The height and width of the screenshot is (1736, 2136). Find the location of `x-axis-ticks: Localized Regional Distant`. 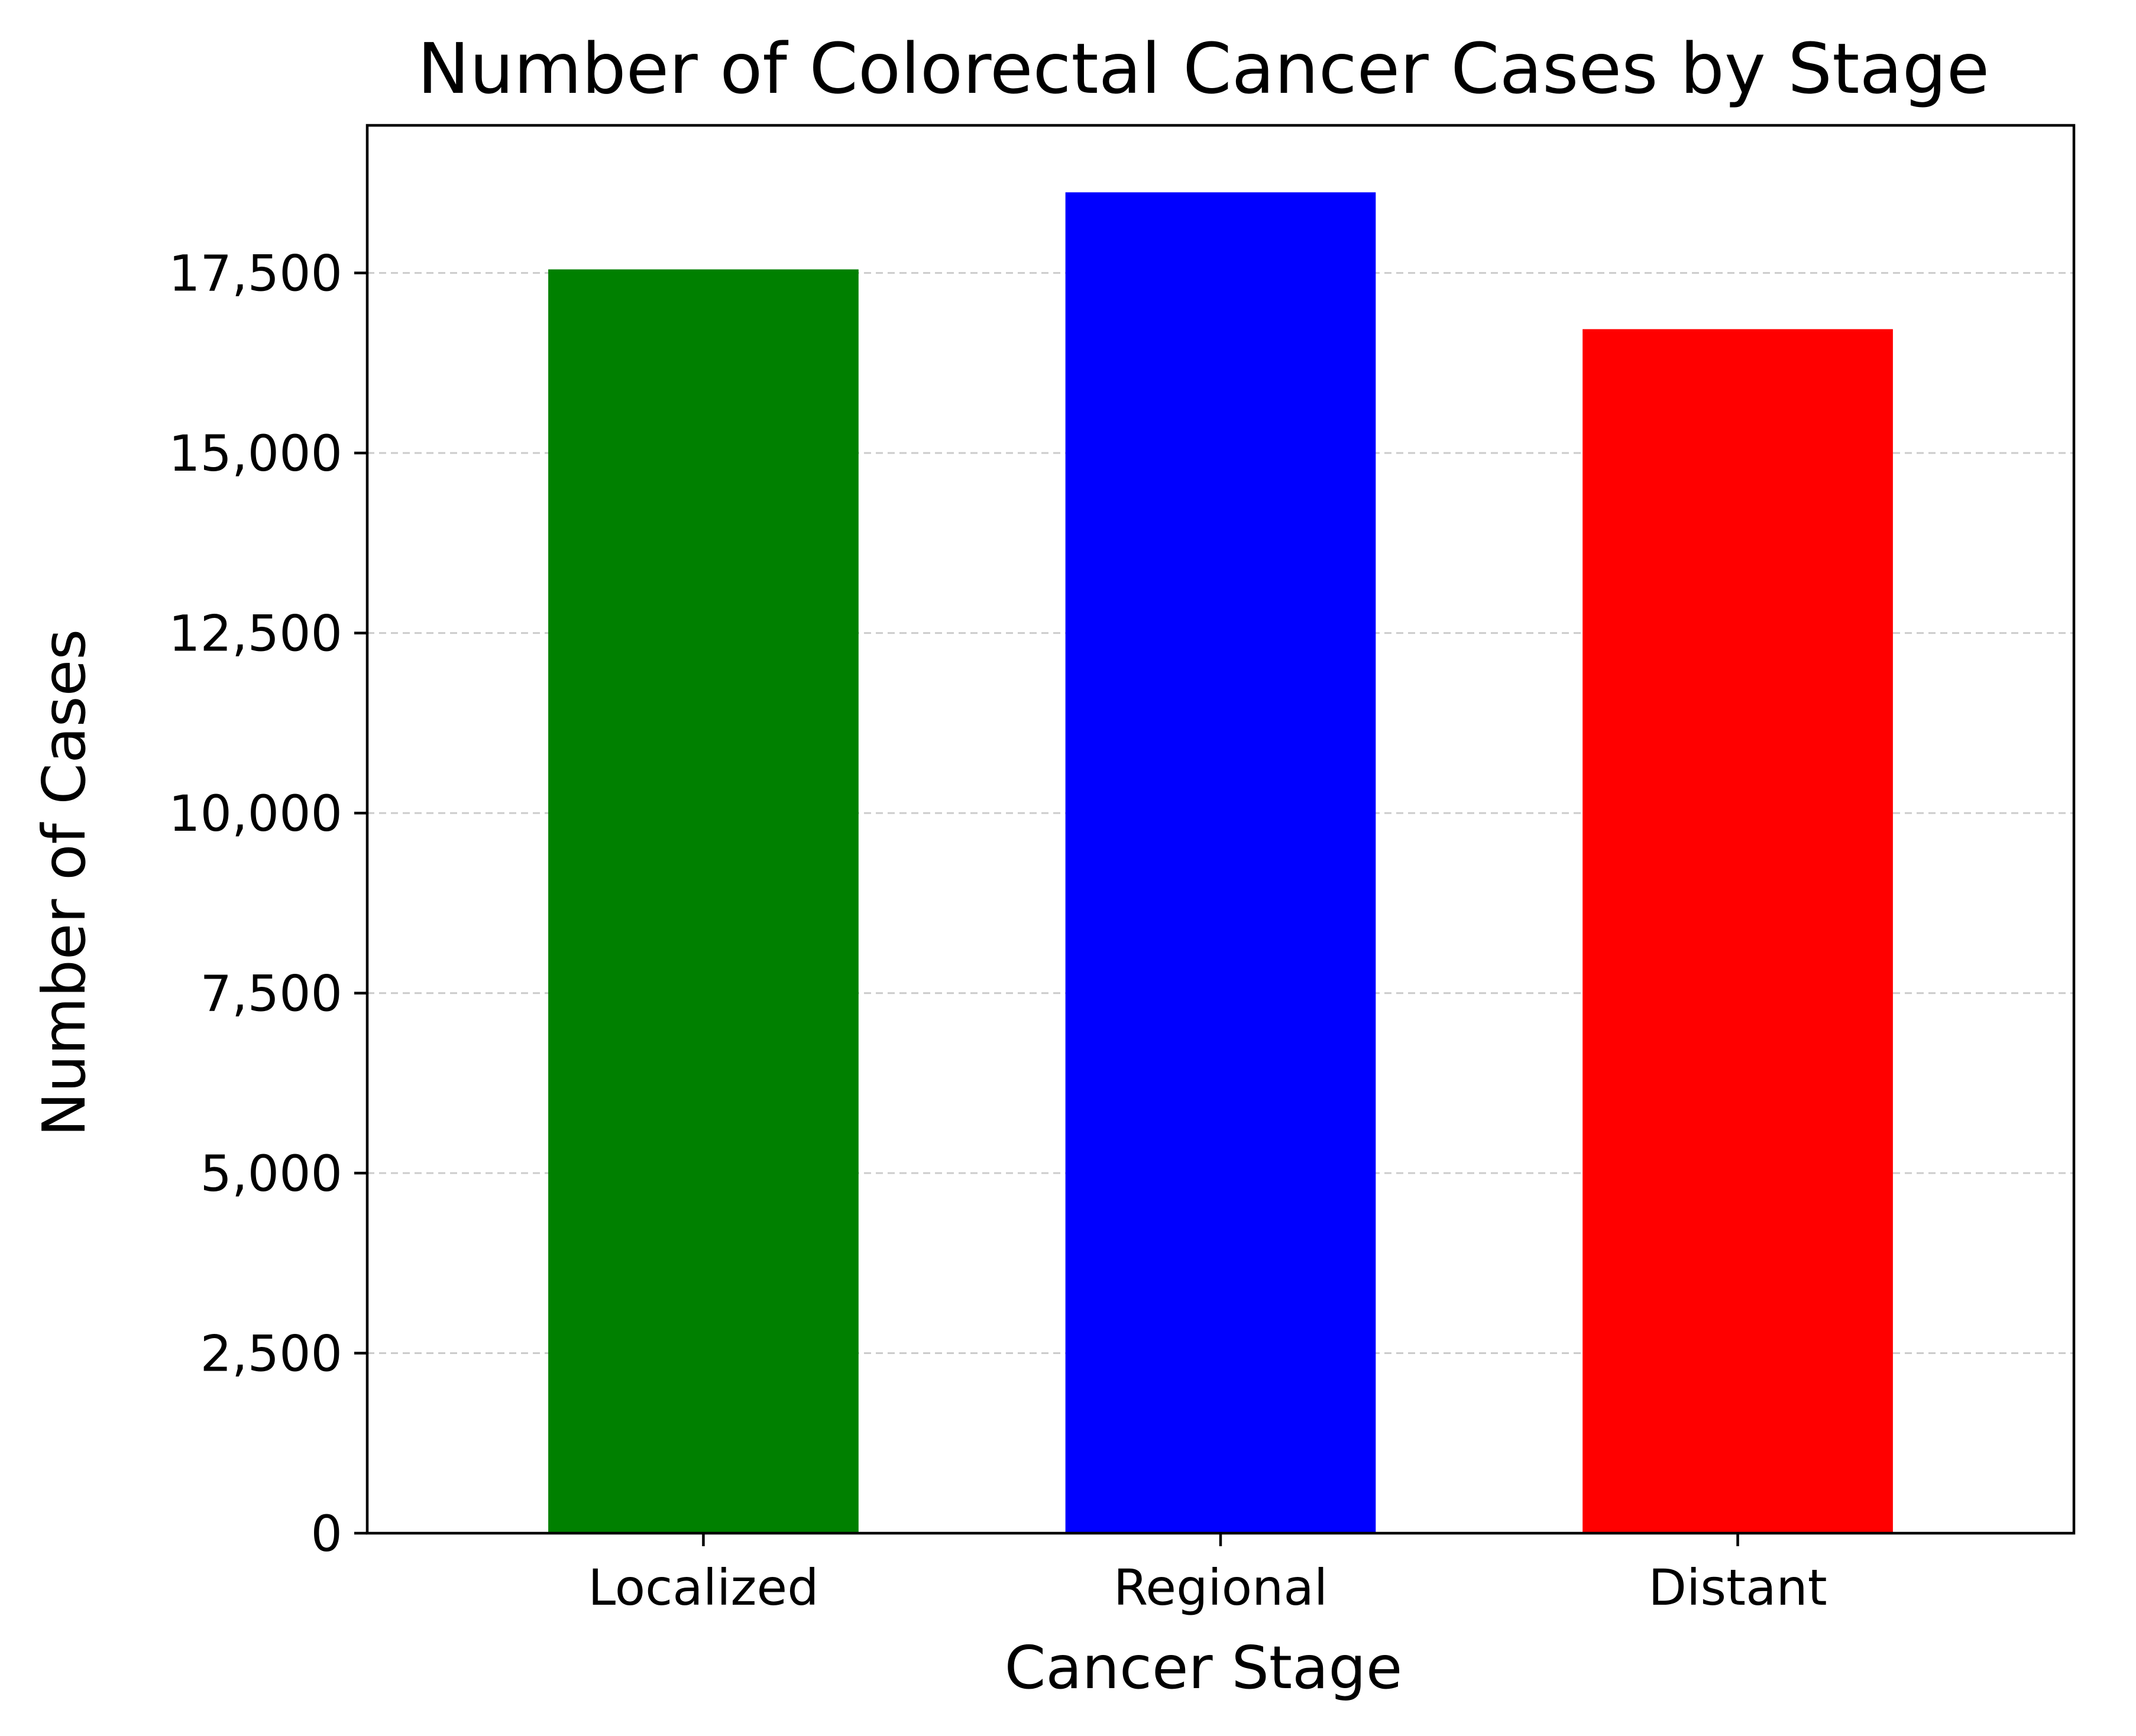

x-axis-ticks: Localized Regional Distant is located at coordinates (1207, 1575).